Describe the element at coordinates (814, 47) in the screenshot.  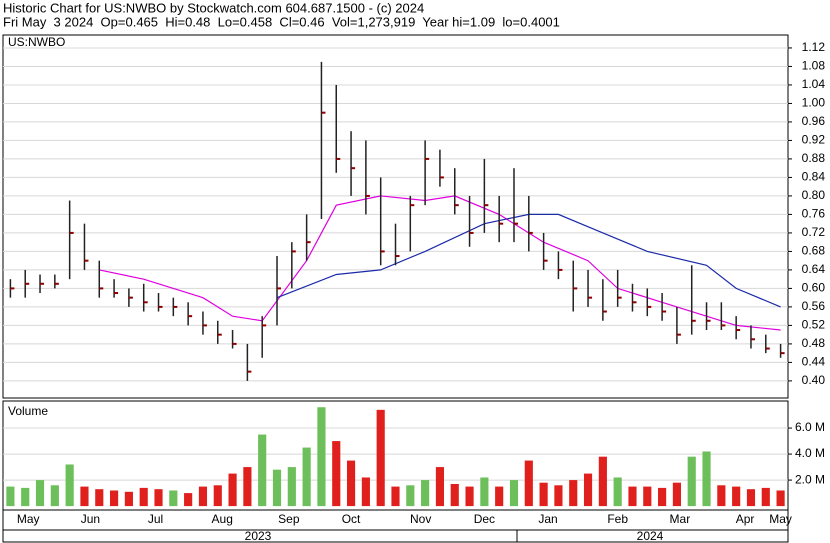
I see `y-tick-label: 1.12` at that location.